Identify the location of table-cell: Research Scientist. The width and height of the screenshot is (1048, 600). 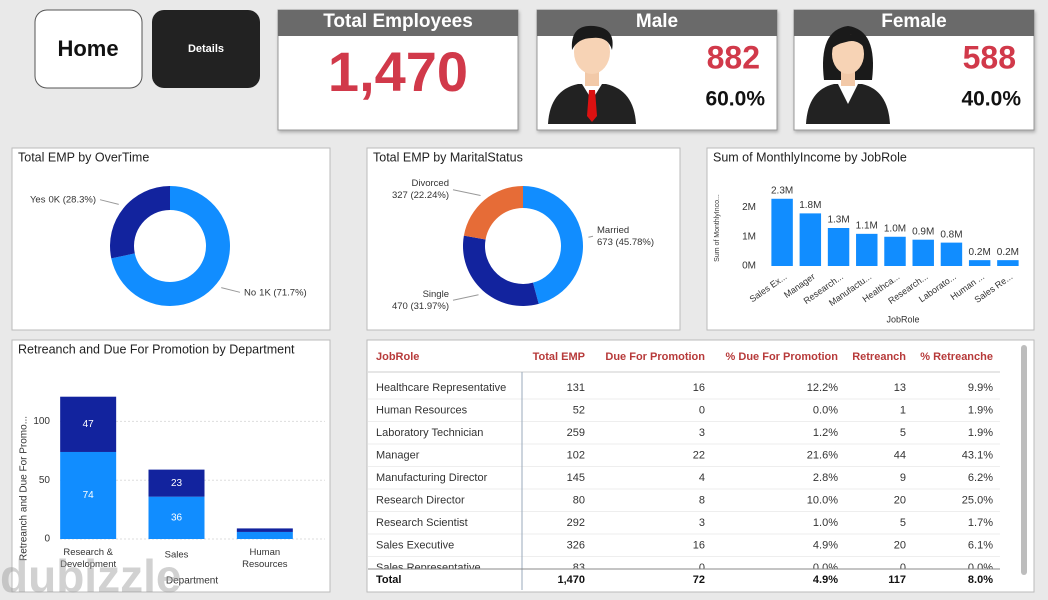
(422, 523).